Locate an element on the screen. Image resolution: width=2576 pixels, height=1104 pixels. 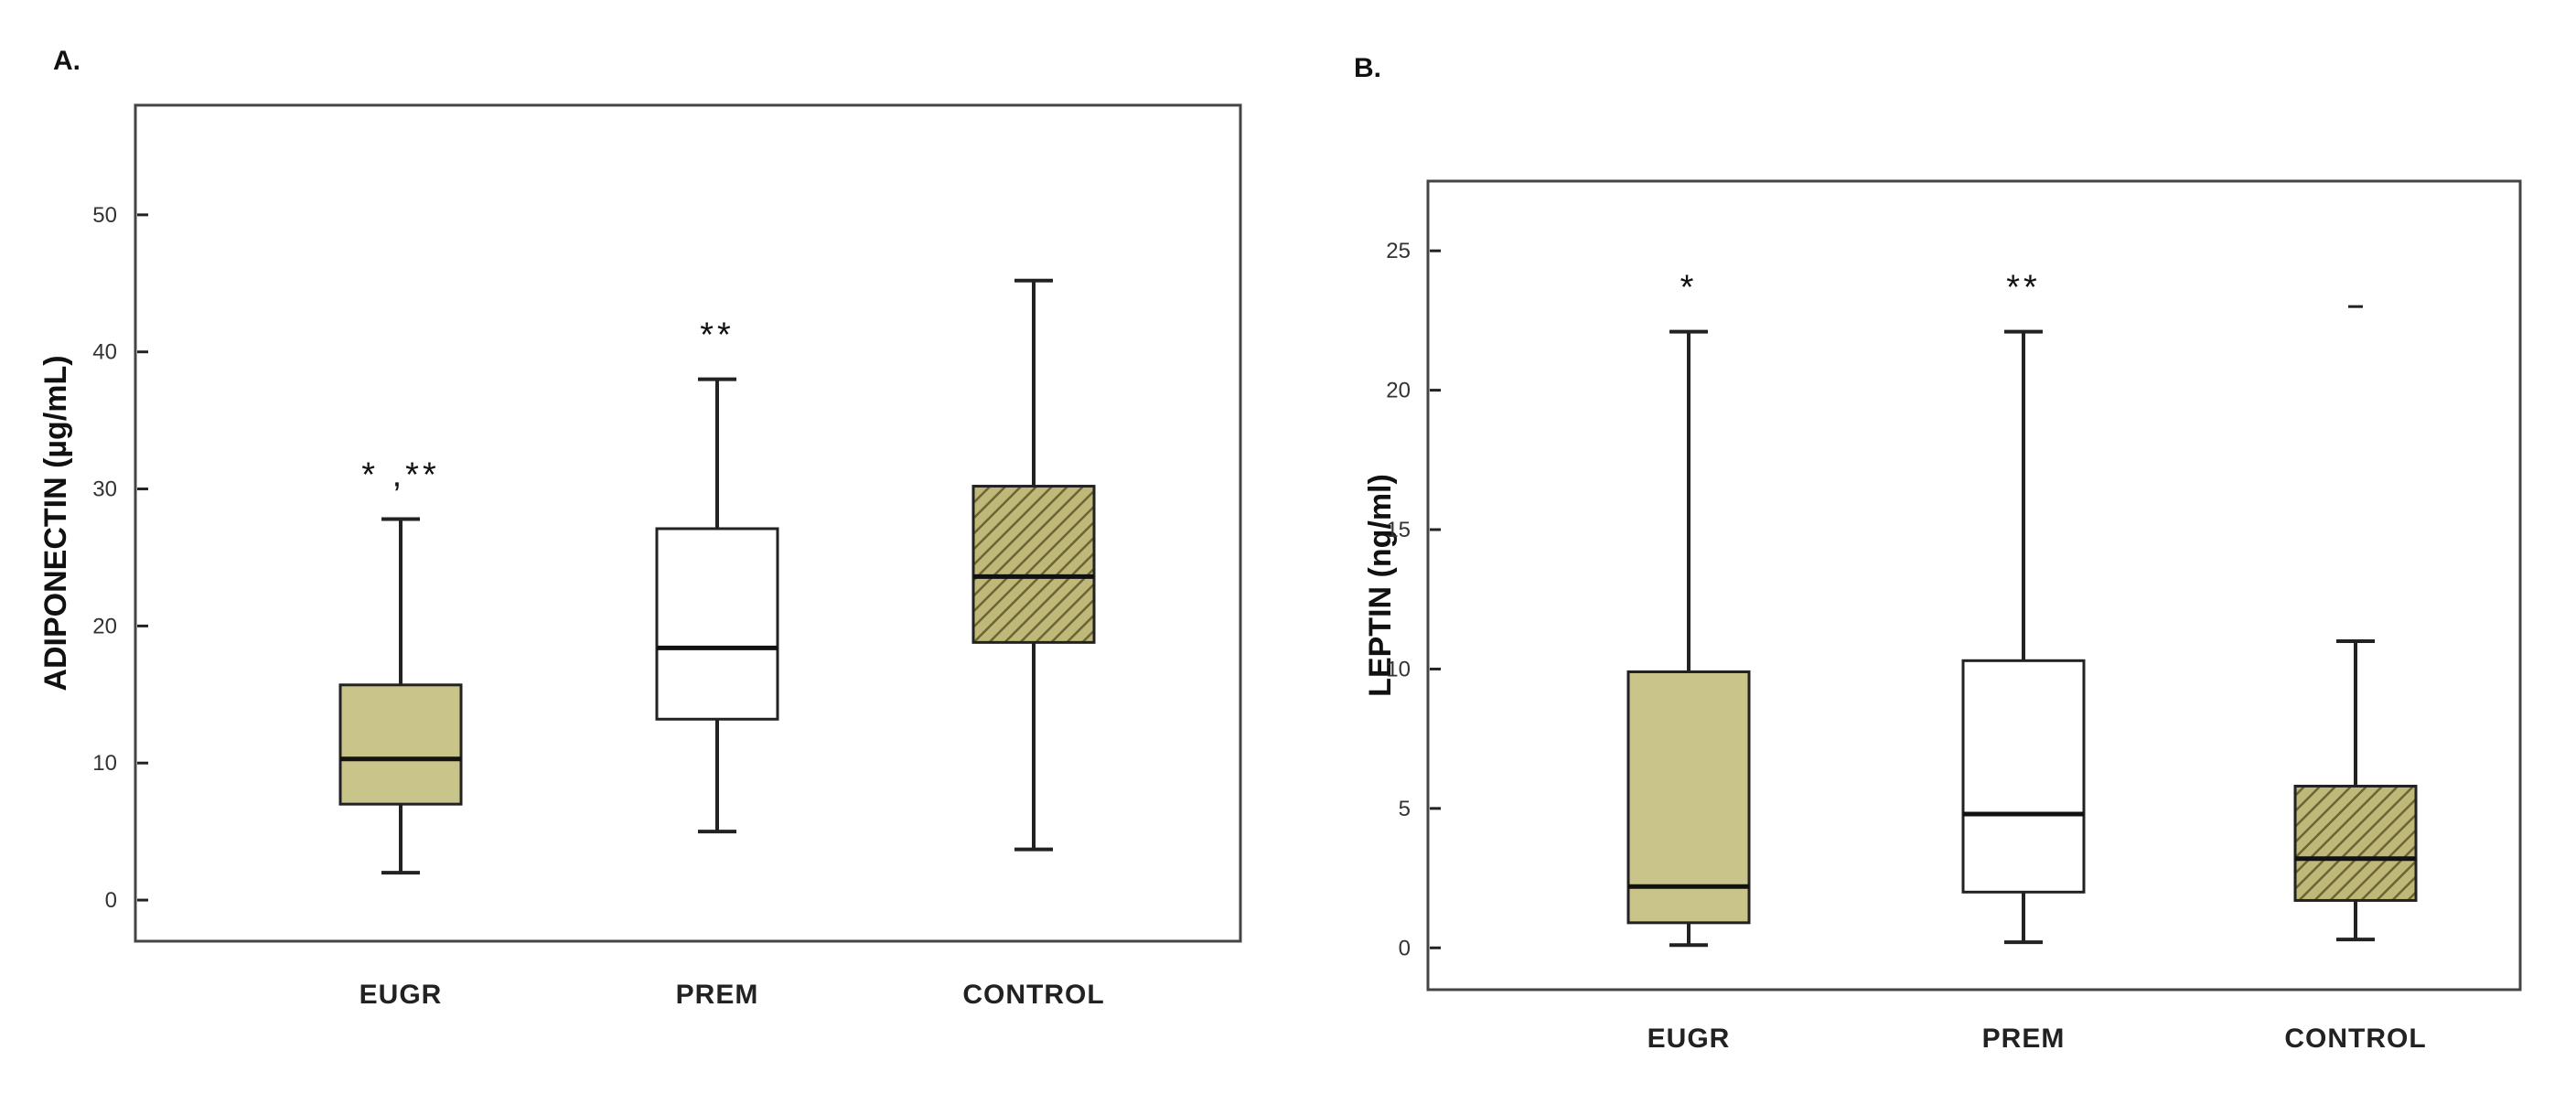
panel-a-y-axis-title: ADIPONECTIN (µg/mL) is located at coordinates (56, 523).